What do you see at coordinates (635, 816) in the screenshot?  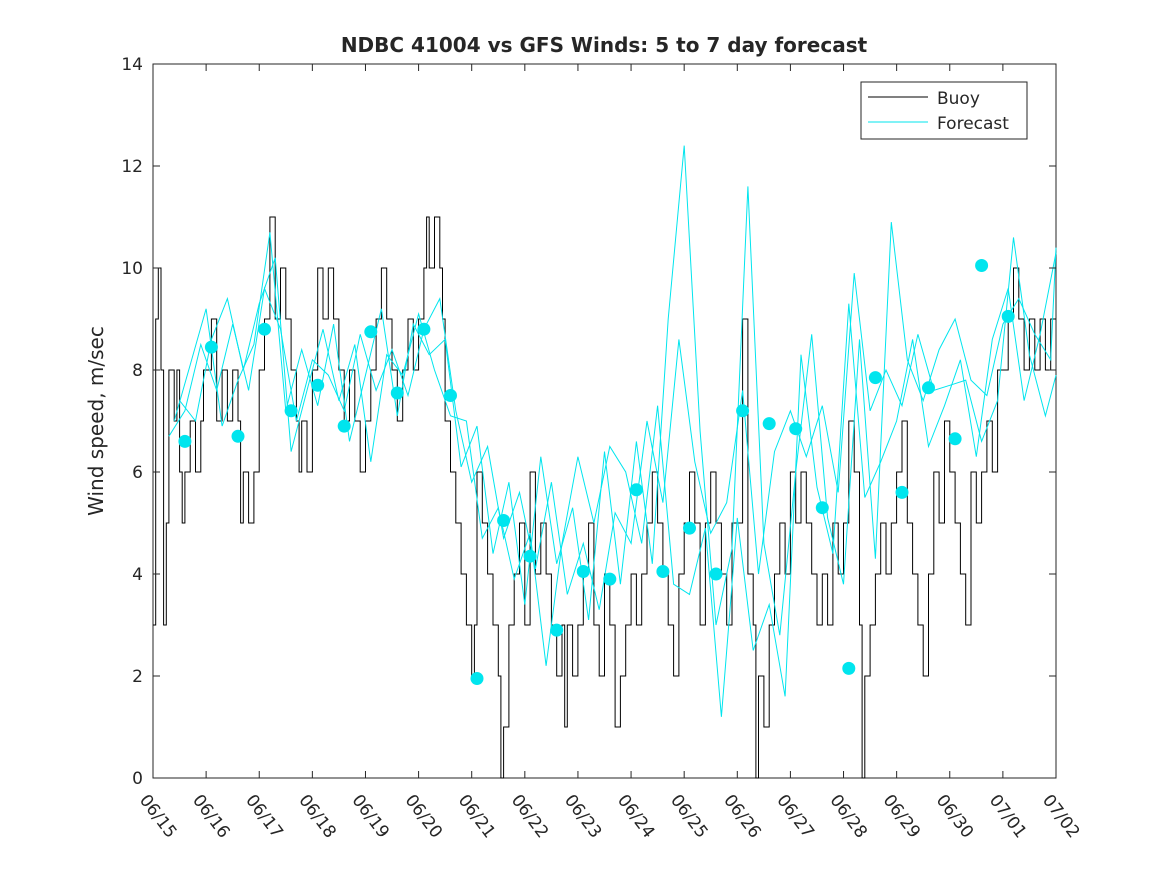 I see `x-tick-label: 06/24` at bounding box center [635, 816].